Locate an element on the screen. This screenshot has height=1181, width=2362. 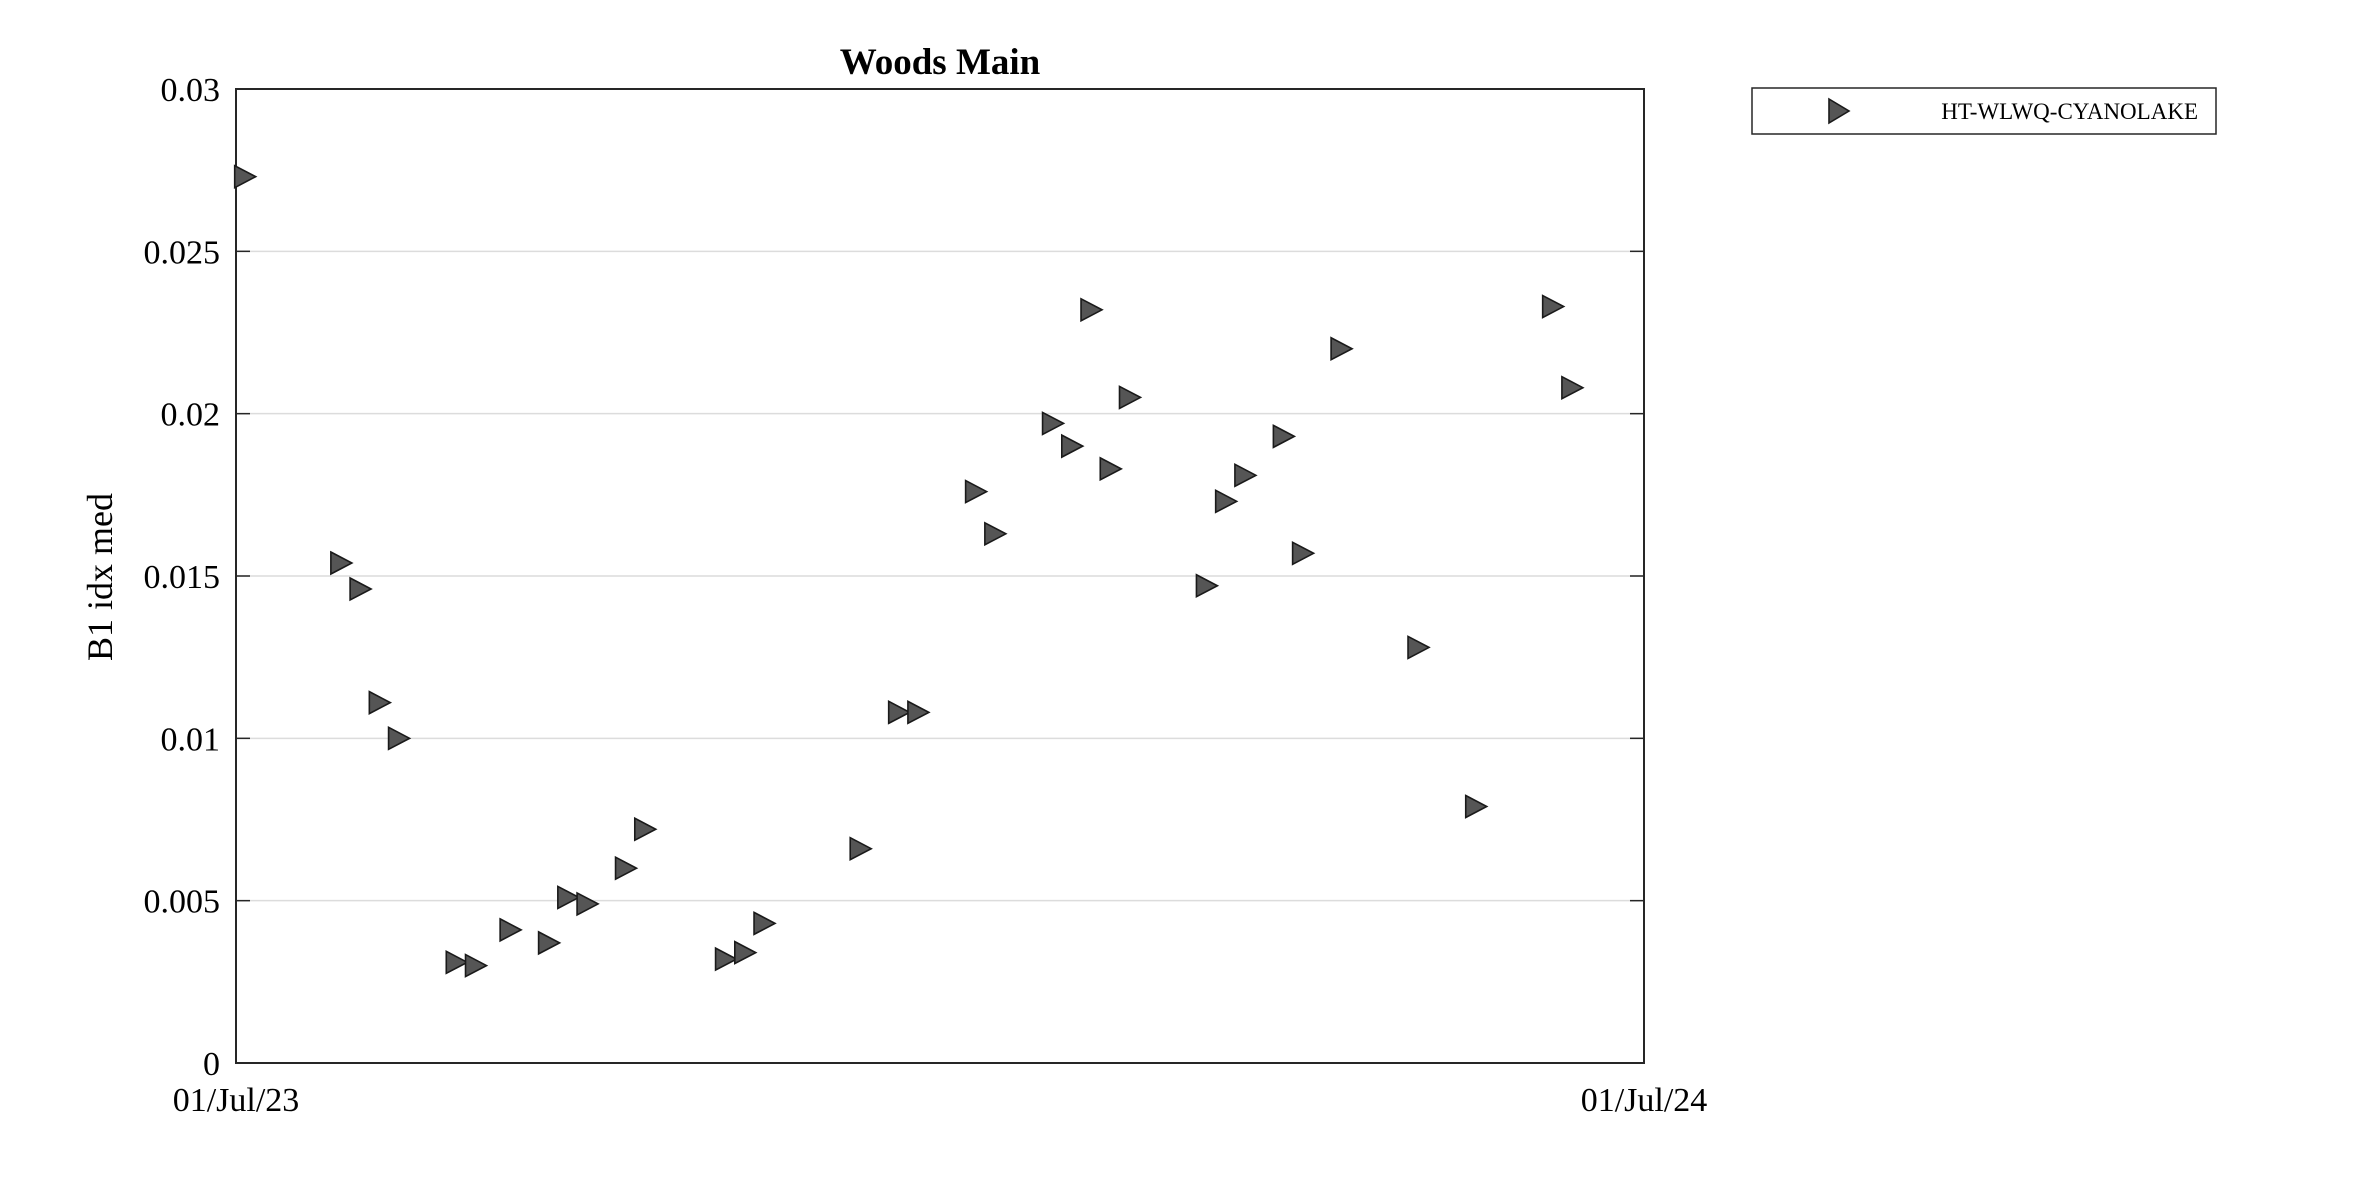
legend-entry-label: HT-WLWQ-CYANOLAKE is located at coordinates (2069, 111).